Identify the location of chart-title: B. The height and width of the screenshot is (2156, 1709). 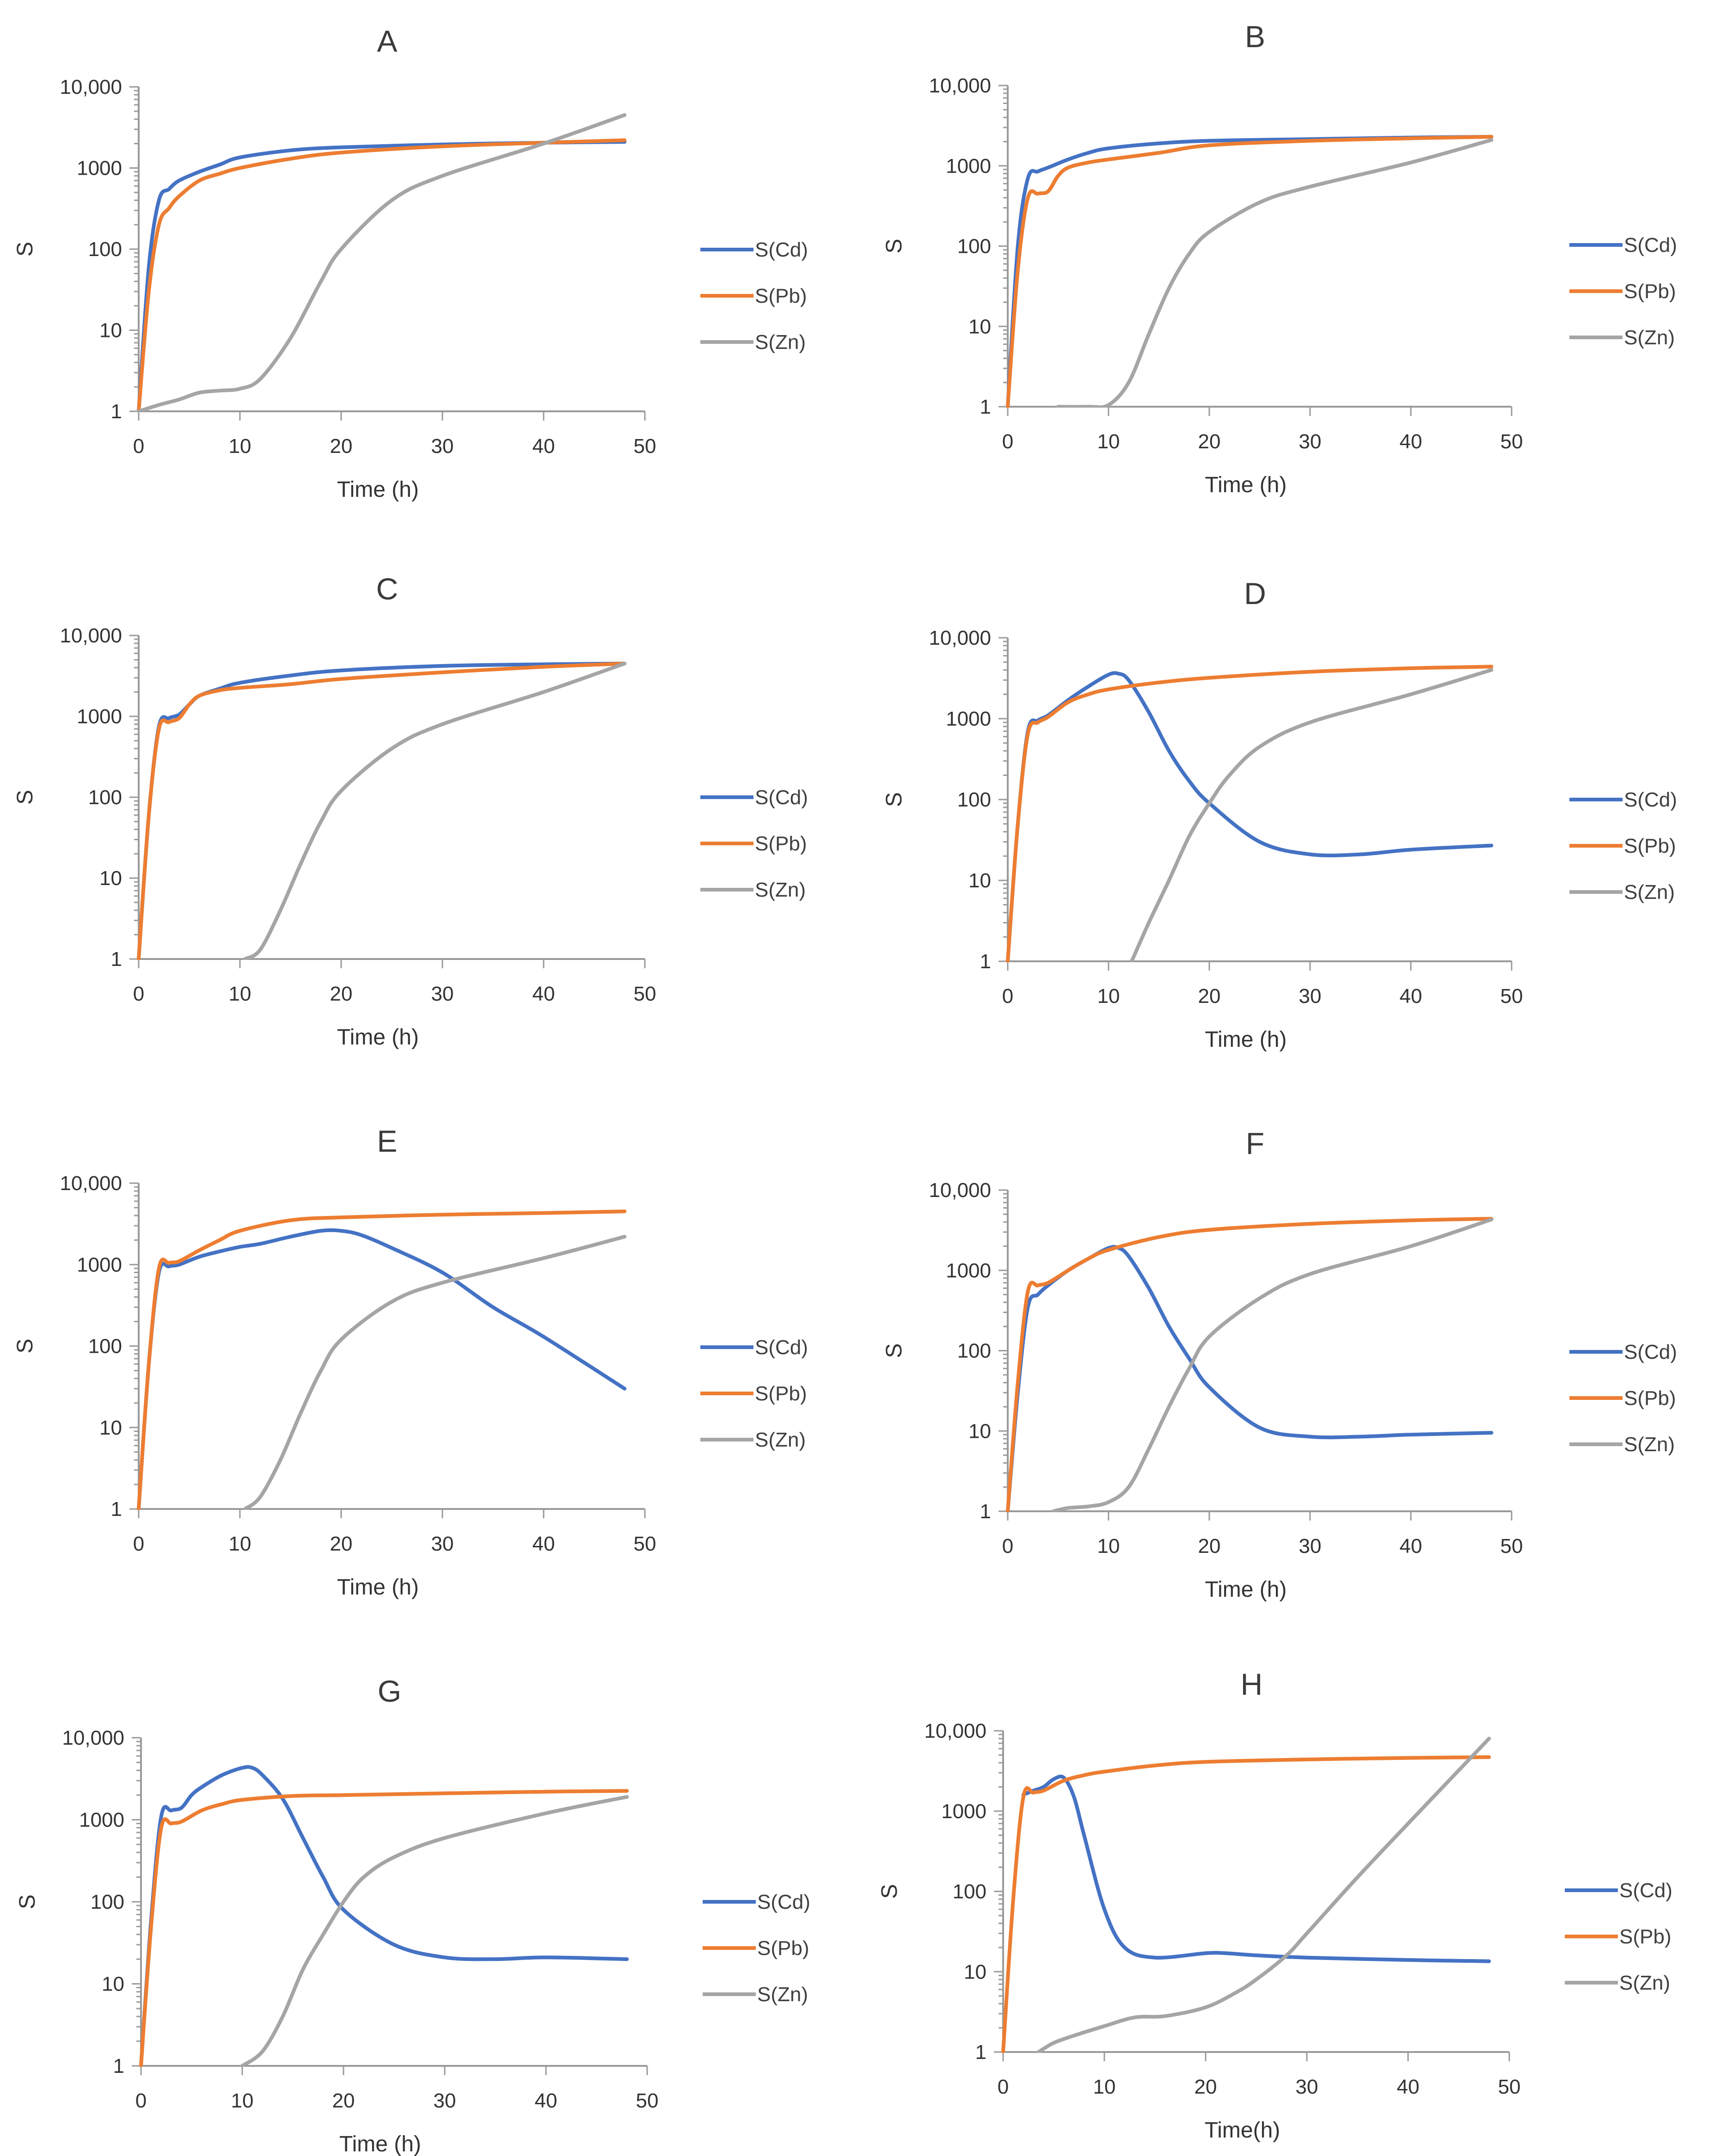
(1255, 36).